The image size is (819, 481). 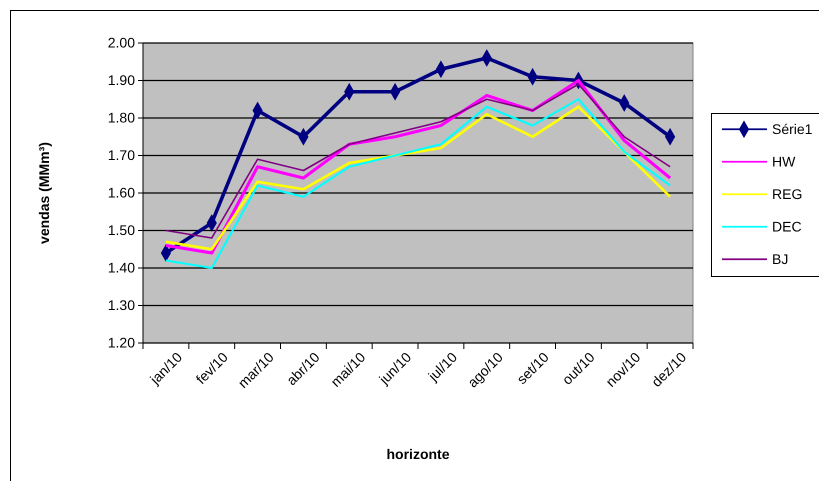 What do you see at coordinates (418, 454) in the screenshot?
I see `x-axis-title: horizonte` at bounding box center [418, 454].